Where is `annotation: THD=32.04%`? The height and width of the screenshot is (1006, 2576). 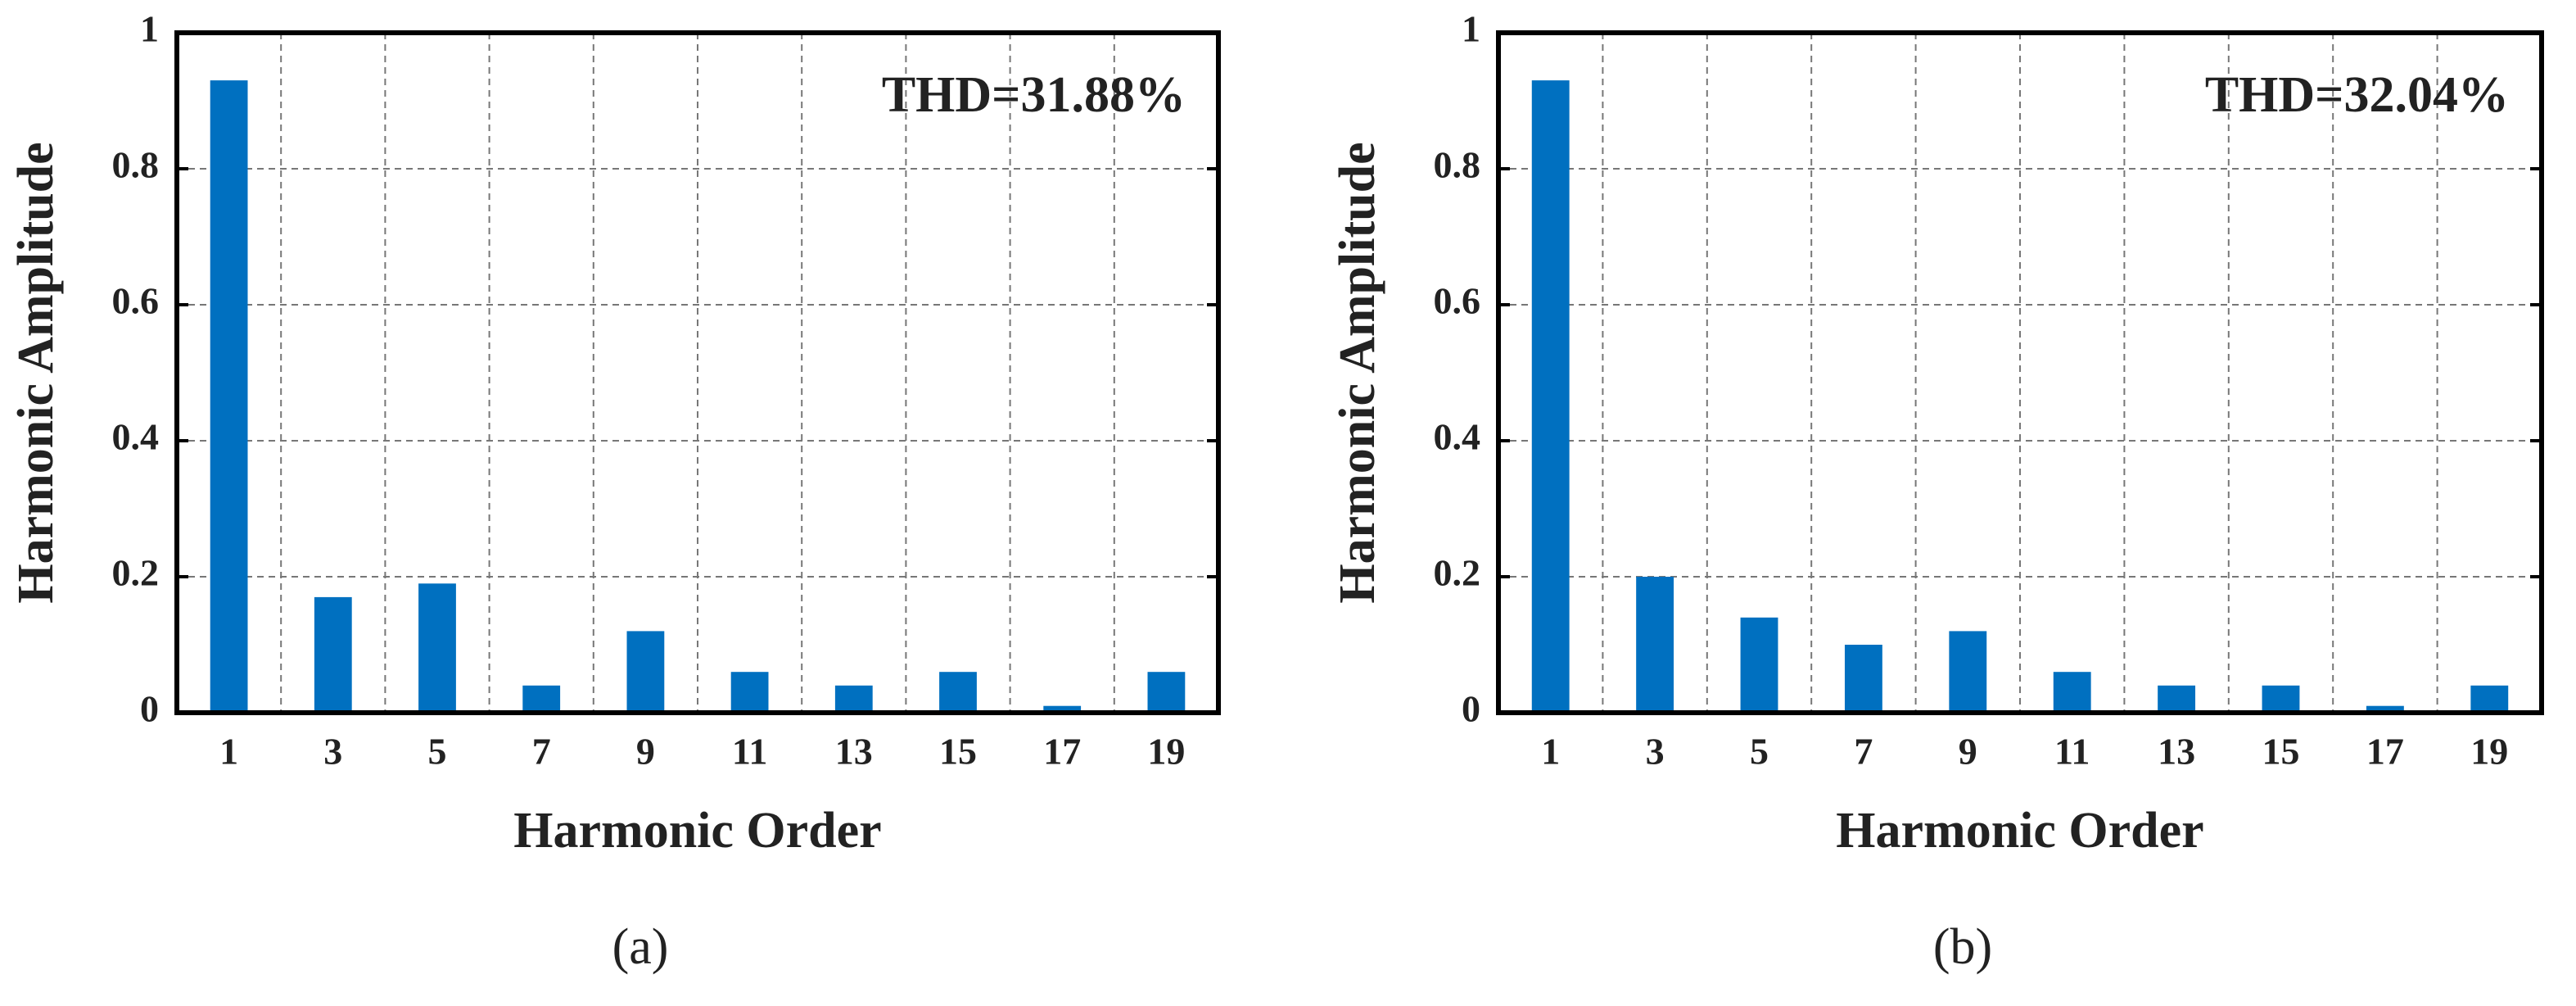 annotation: THD=32.04% is located at coordinates (2357, 95).